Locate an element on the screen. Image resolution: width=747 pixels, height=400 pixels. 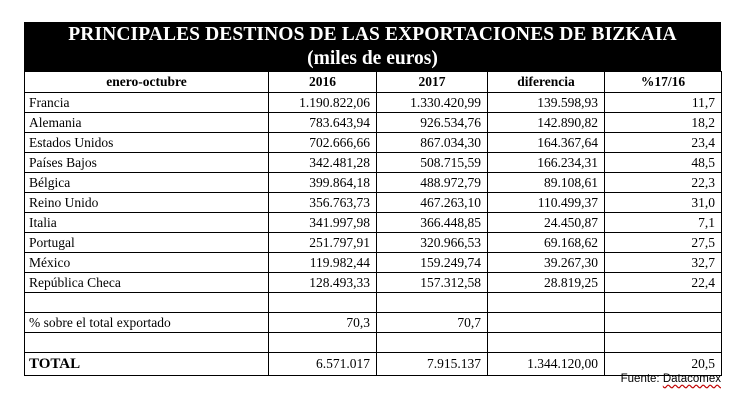
value-2017-cell: 320.966,53 is located at coordinates (432, 242).